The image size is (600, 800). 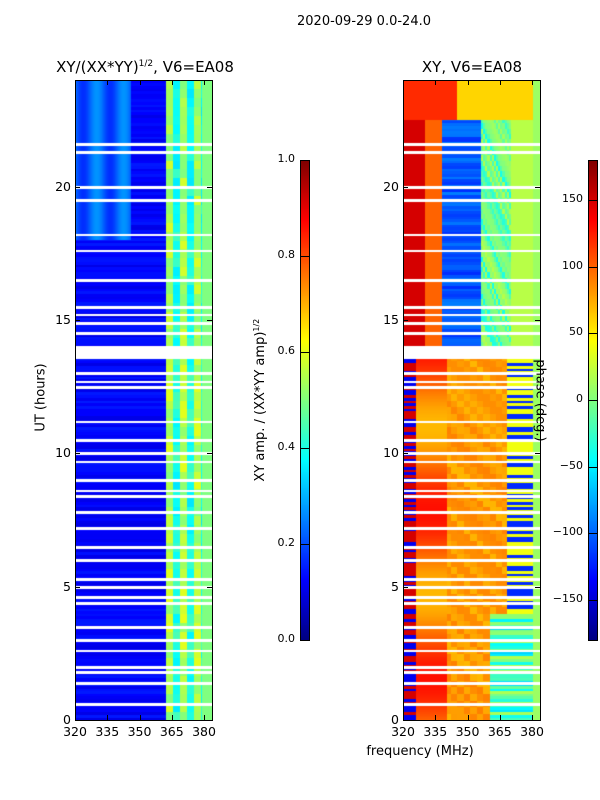 What do you see at coordinates (571, 465) in the screenshot?
I see `colorbar-tick-label: −50` at bounding box center [571, 465].